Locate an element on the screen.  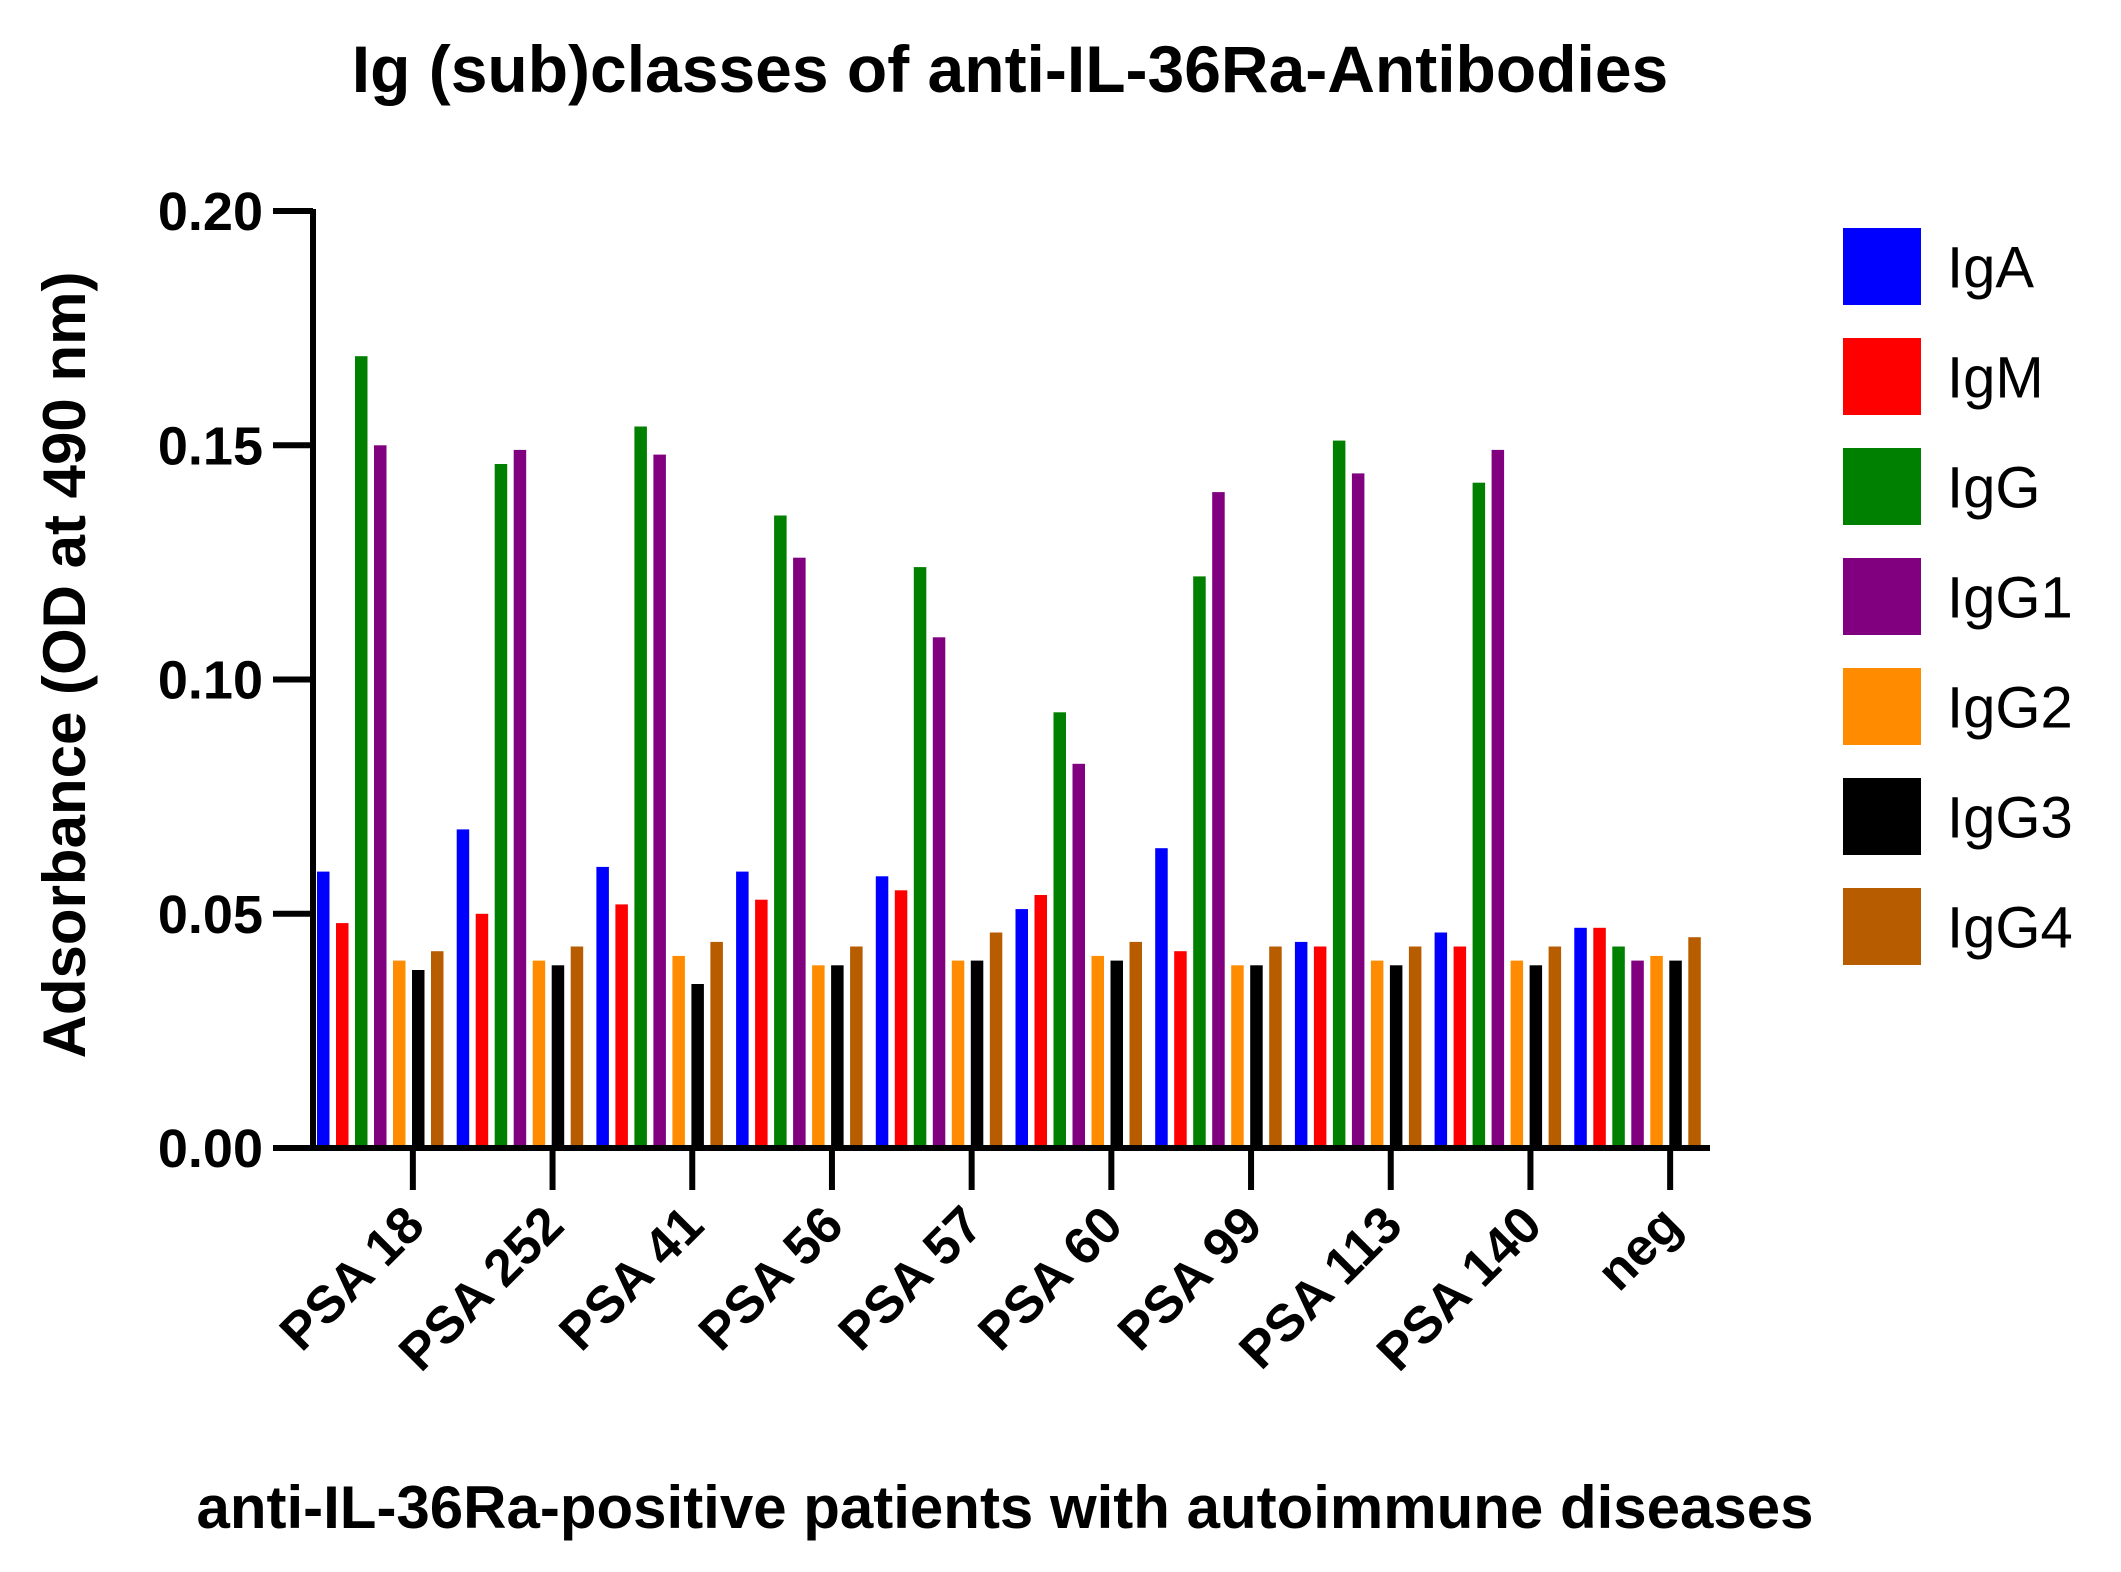
legend: IgA IgM IgG IgG1 IgG2 IgG3 IgG4 is located at coordinates (1958, 596).